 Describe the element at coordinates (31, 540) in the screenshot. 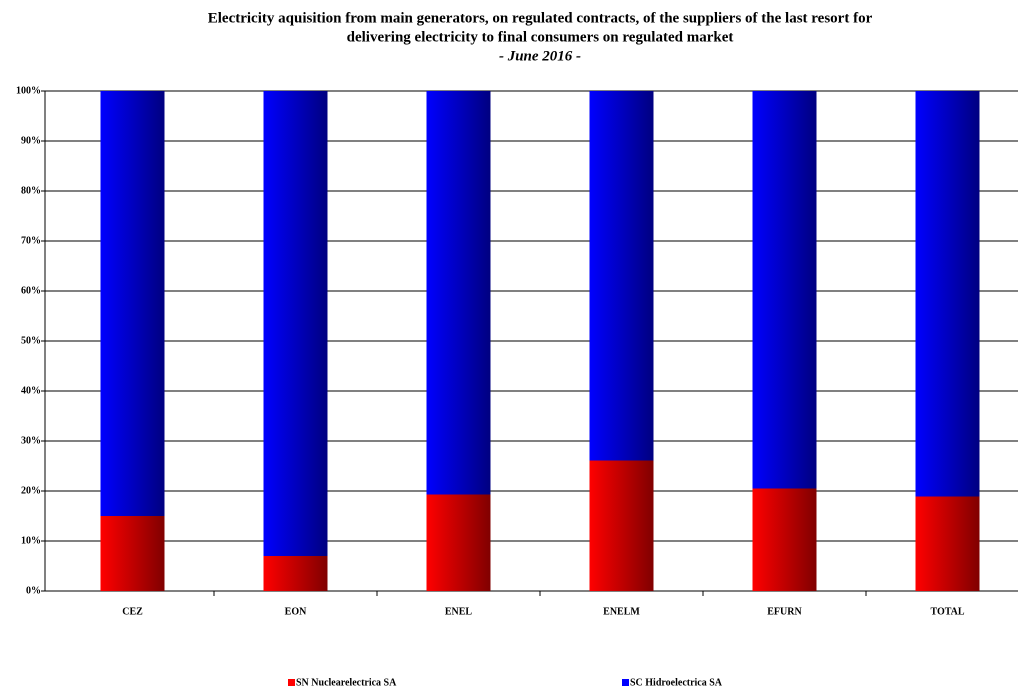

I see `y-tick-label: 10%` at that location.